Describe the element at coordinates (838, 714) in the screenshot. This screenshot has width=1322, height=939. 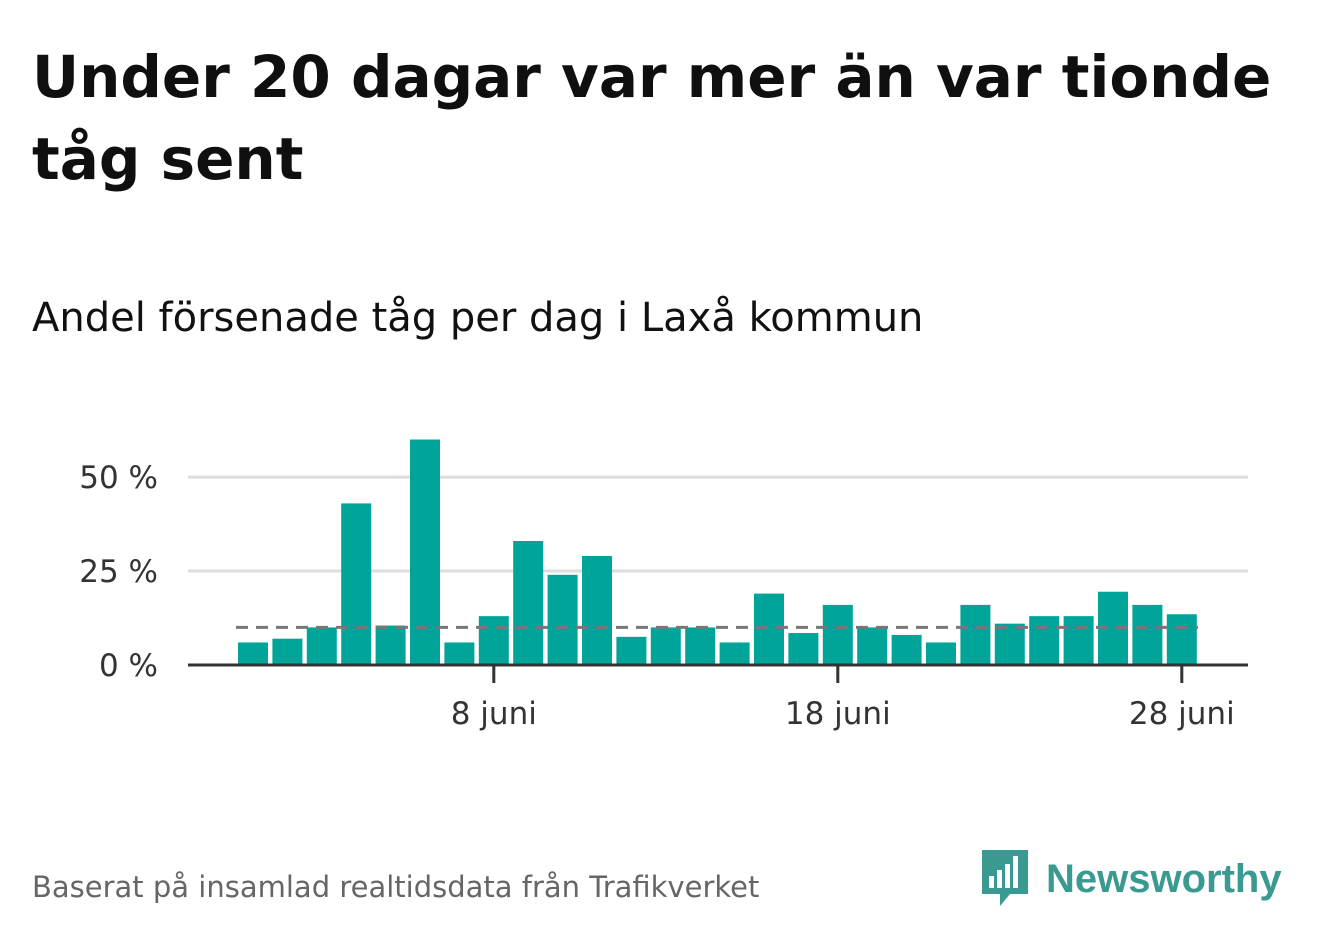
I see `x-tick-label: 18 juni` at that location.